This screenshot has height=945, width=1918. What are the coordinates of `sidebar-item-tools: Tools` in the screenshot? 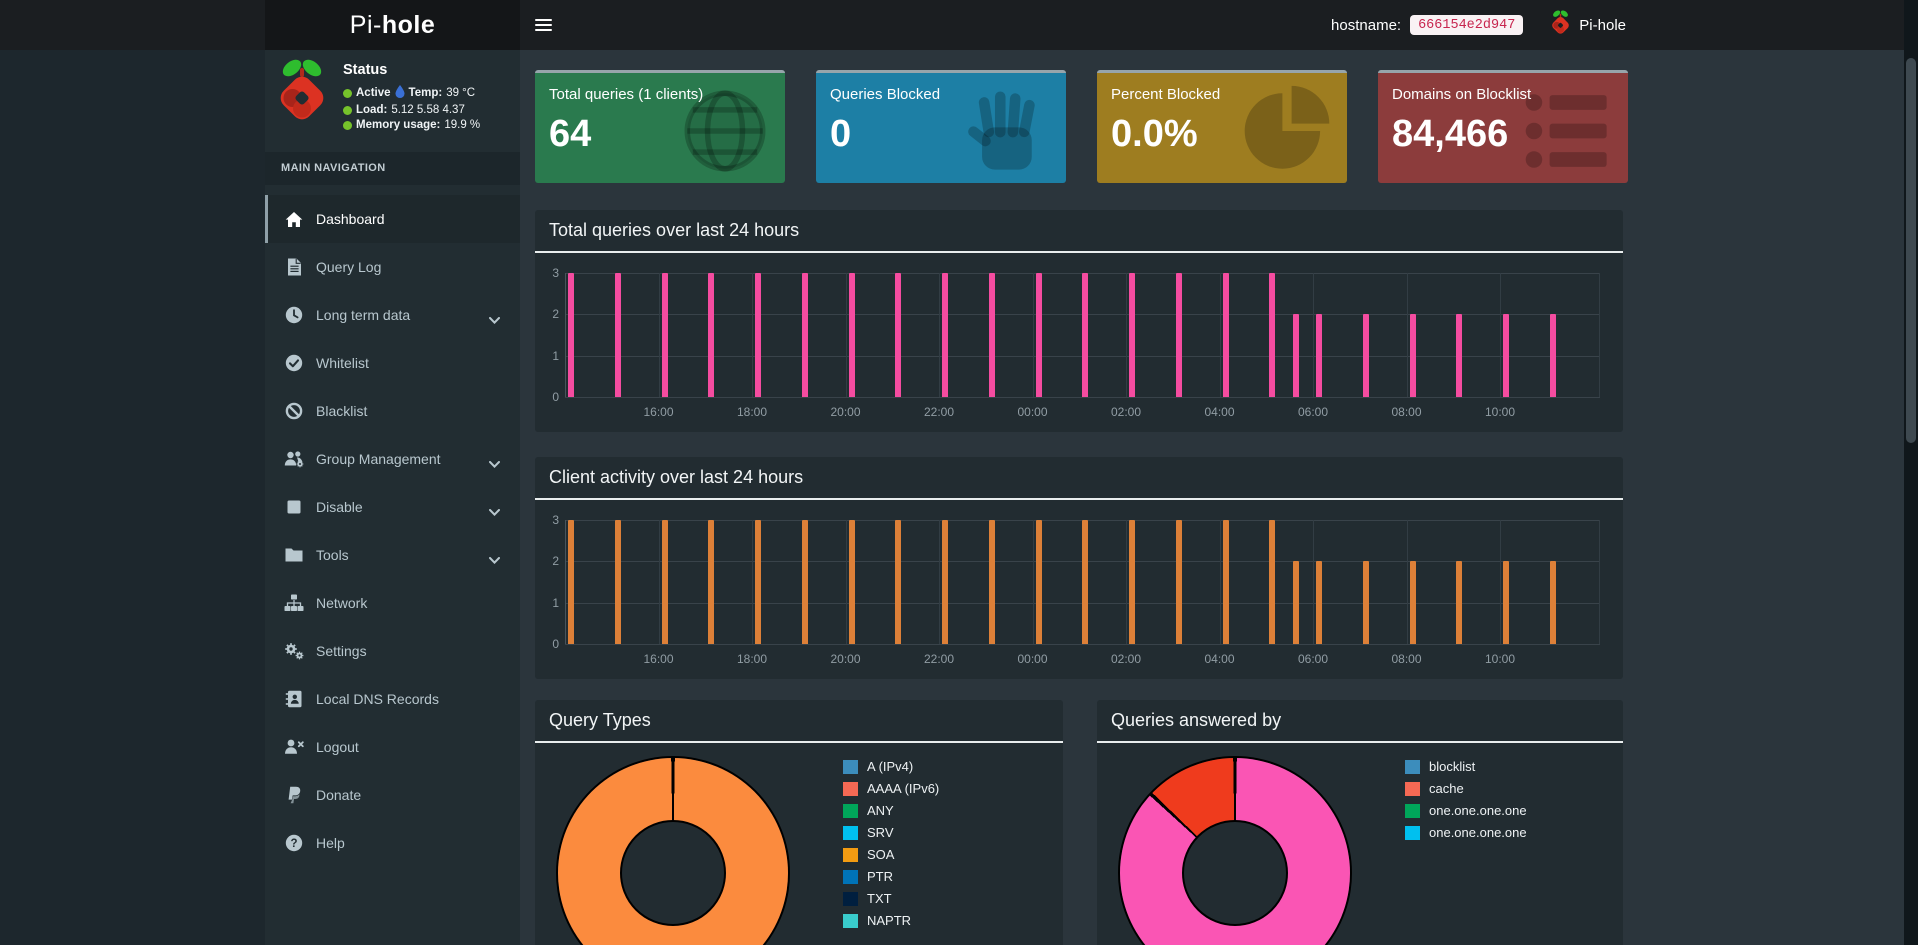 It's located at (392, 555).